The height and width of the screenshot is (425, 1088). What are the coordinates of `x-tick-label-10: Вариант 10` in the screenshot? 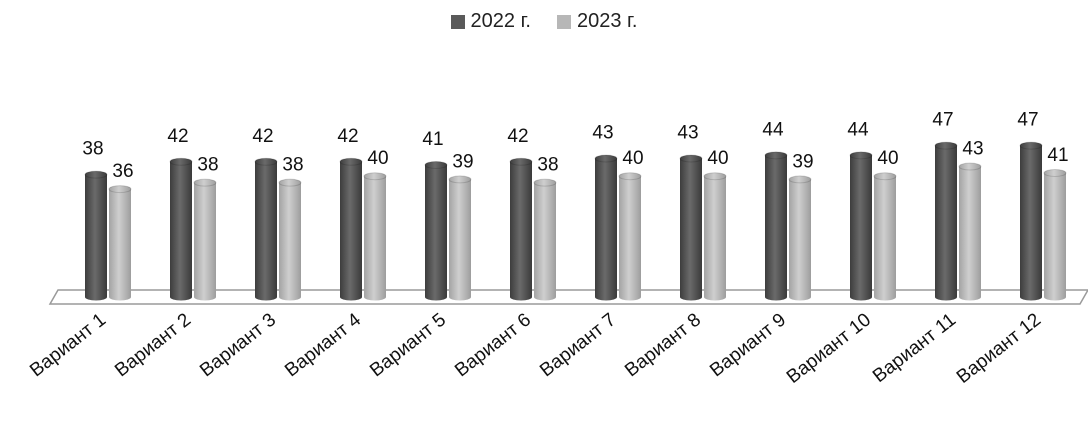 It's located at (829, 348).